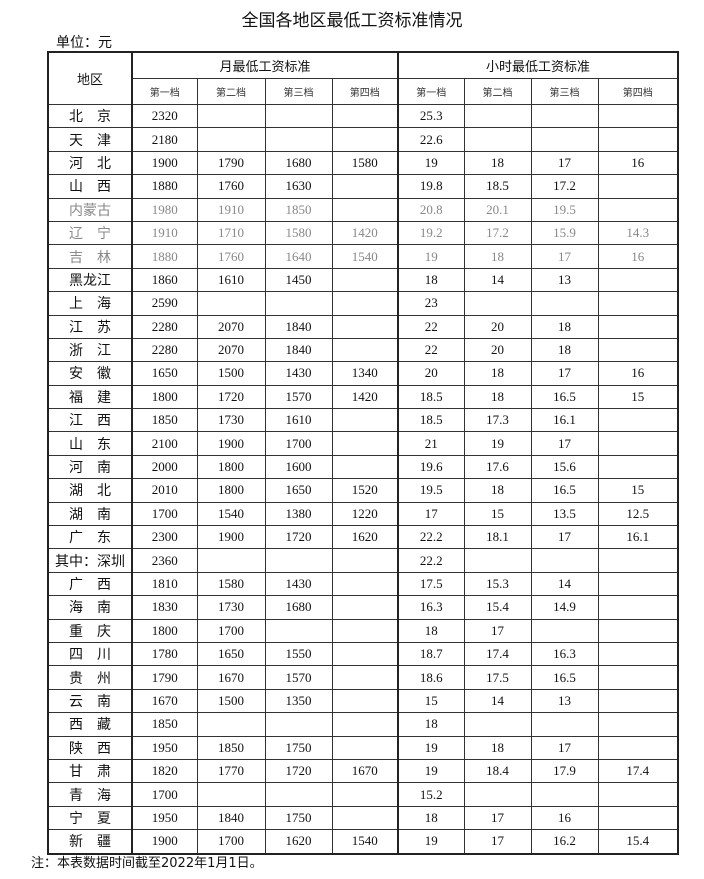 This screenshot has height=879, width=704. Describe the element at coordinates (363, 116) in the screenshot. I see `table-row: 北 京 2320 25.3` at that location.